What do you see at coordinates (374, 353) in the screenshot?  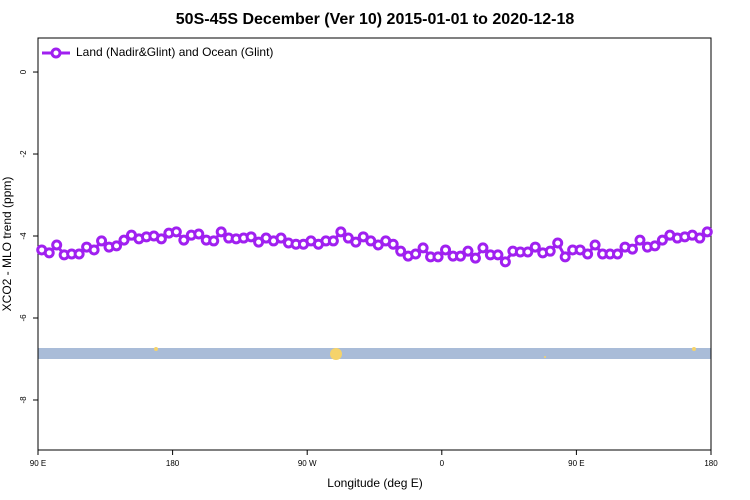 I see `map-strip` at bounding box center [374, 353].